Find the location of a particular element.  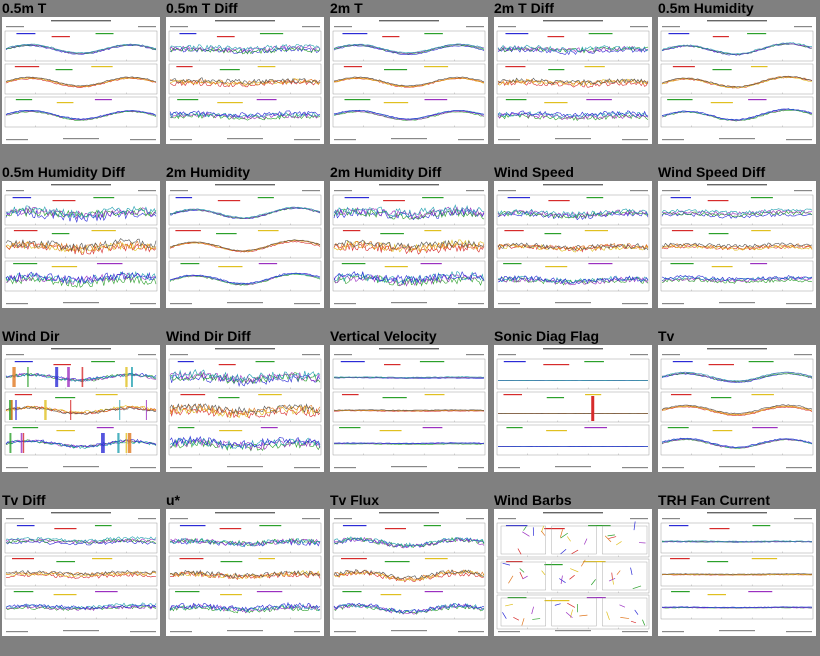

plot-cell: Wind Speed Diff is located at coordinates (737, 245).